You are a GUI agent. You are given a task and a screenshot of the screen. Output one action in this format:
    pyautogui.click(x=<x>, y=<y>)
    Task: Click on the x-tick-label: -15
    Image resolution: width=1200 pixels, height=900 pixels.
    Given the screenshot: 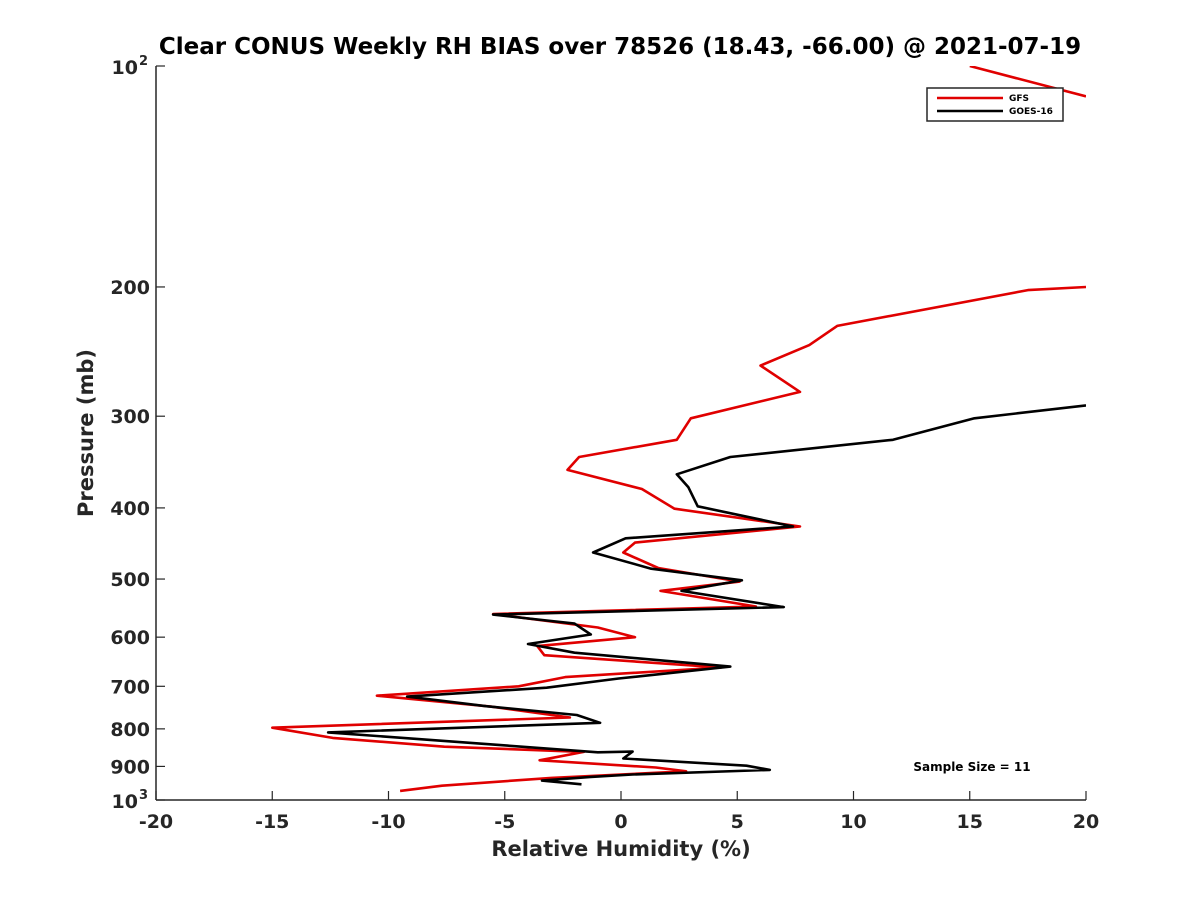 What is the action you would take?
    pyautogui.click(x=272, y=822)
    